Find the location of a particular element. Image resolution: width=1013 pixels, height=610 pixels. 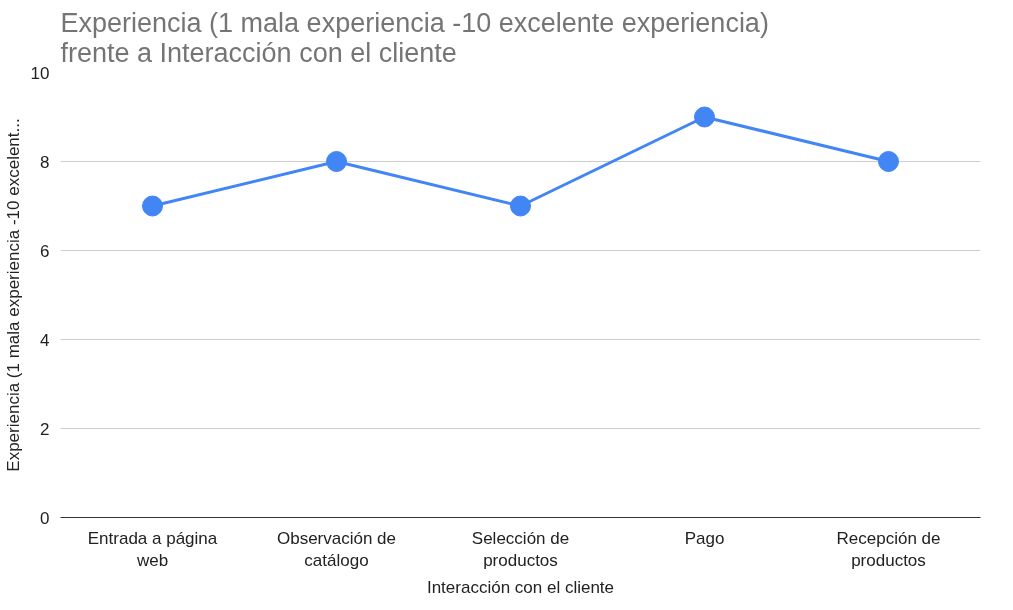

x-tick-label: Recepción de productos is located at coordinates (888, 549).